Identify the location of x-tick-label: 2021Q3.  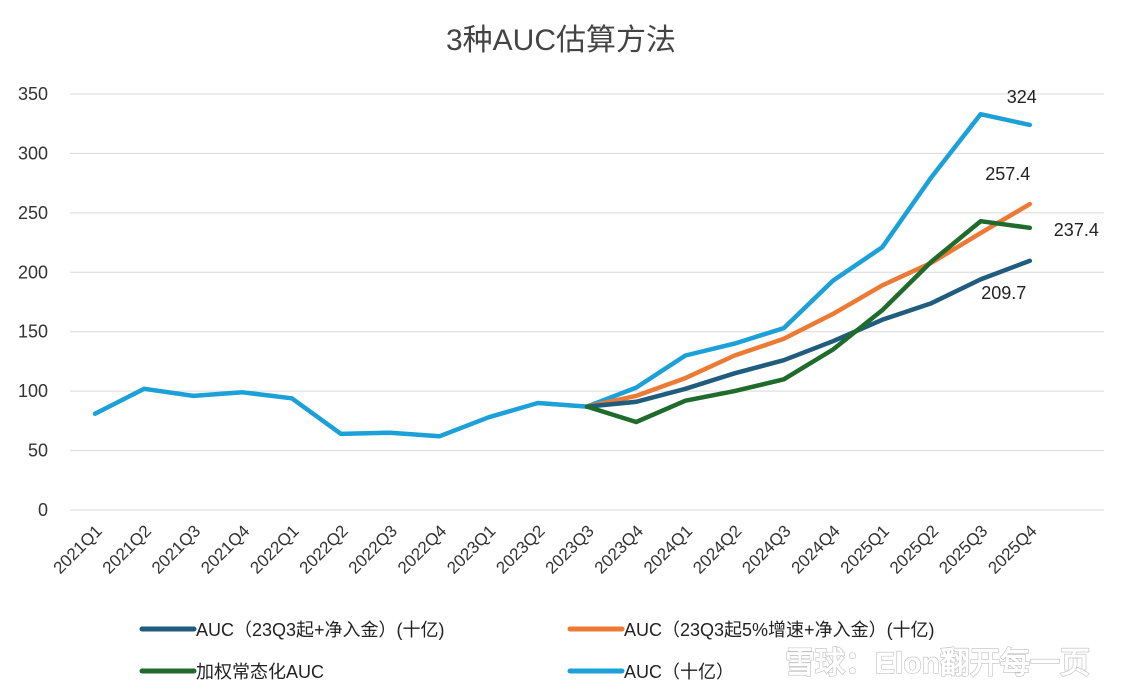
(176, 549).